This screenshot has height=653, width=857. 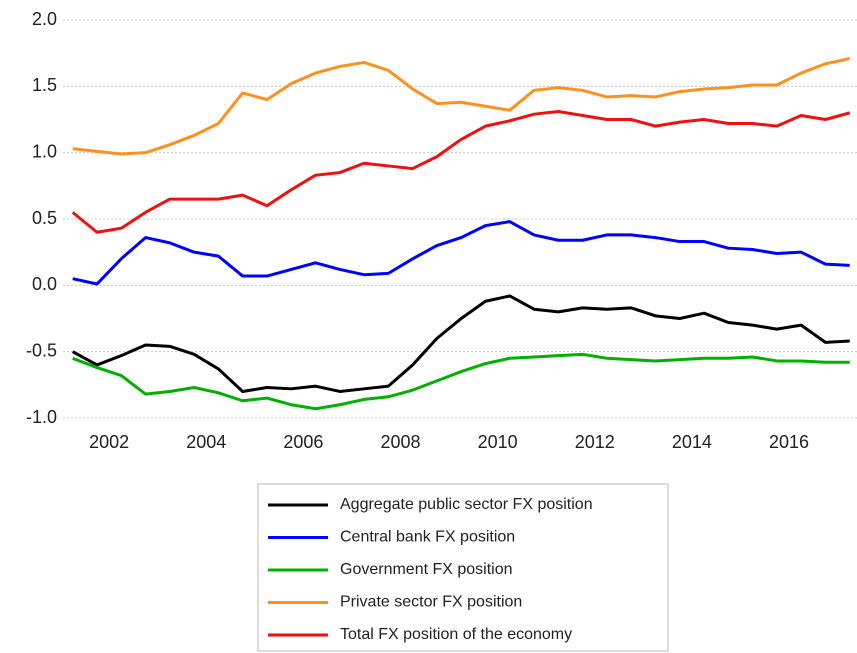 I want to click on x-tick-label: 2012, so click(x=595, y=442).